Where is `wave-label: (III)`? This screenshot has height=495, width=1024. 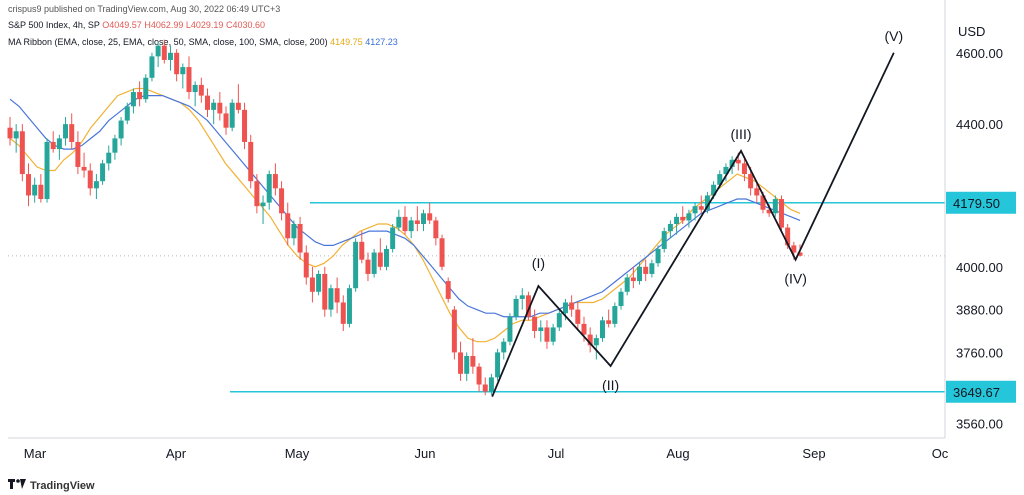
wave-label: (III) is located at coordinates (741, 134).